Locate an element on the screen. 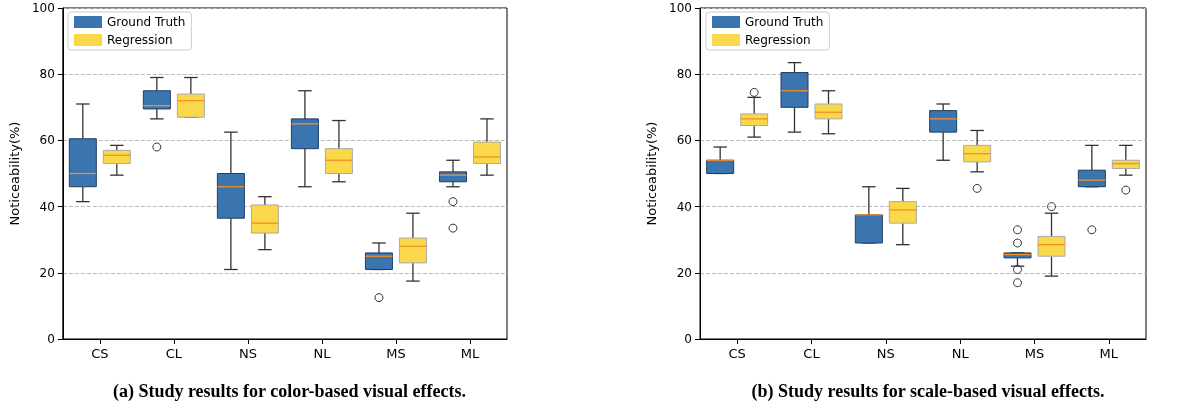  text: (b) Study results for scale-based visual effects. is located at coordinates (928, 391).